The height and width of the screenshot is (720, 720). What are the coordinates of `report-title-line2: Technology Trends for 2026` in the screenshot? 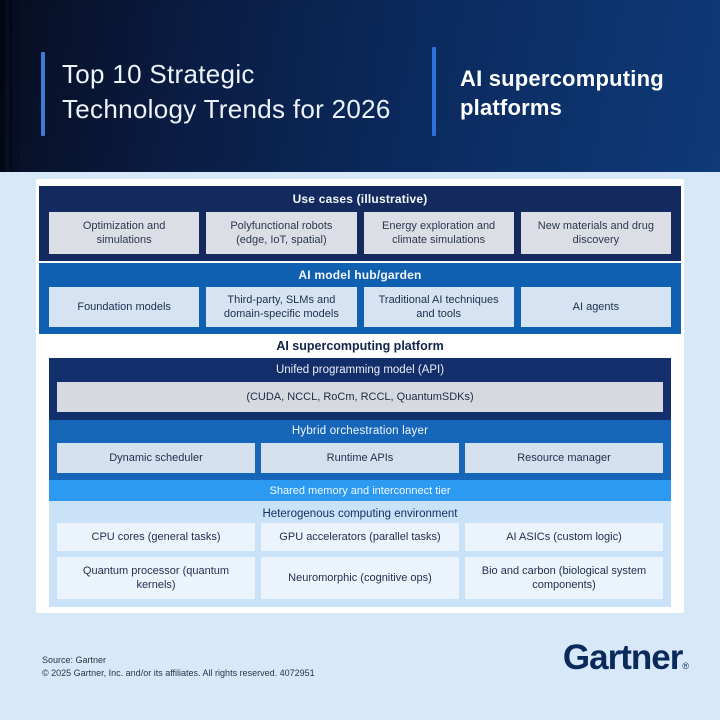 It's located at (226, 109).